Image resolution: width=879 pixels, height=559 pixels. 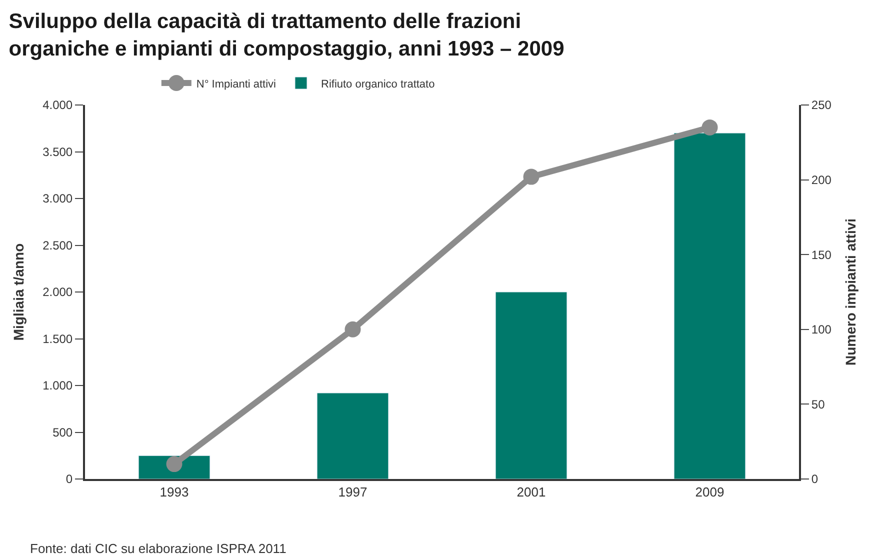 I want to click on y2-tick-label: 0, so click(x=814, y=479).